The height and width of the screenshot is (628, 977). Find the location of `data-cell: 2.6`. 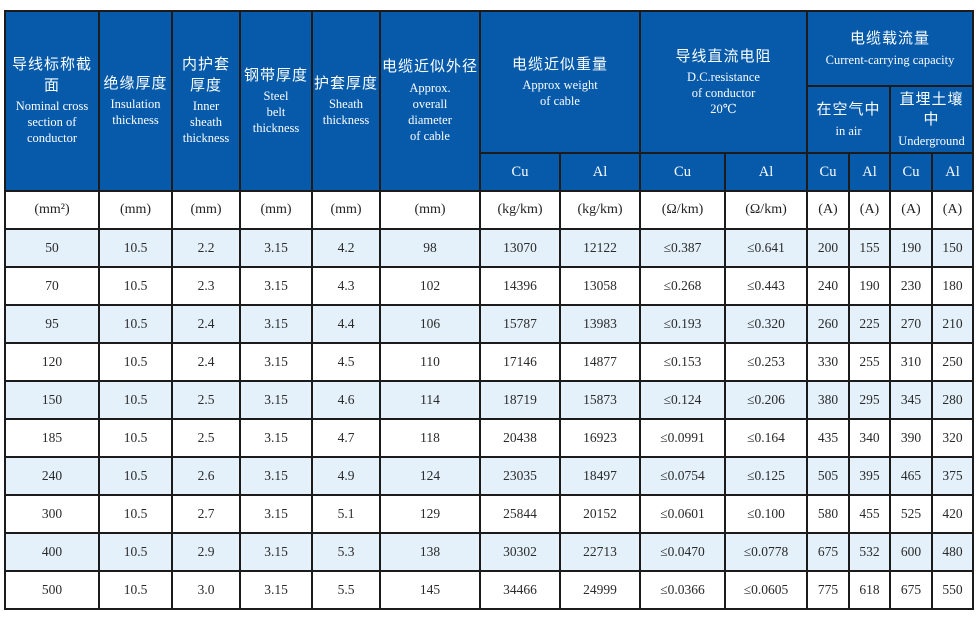

data-cell: 2.6 is located at coordinates (206, 476).